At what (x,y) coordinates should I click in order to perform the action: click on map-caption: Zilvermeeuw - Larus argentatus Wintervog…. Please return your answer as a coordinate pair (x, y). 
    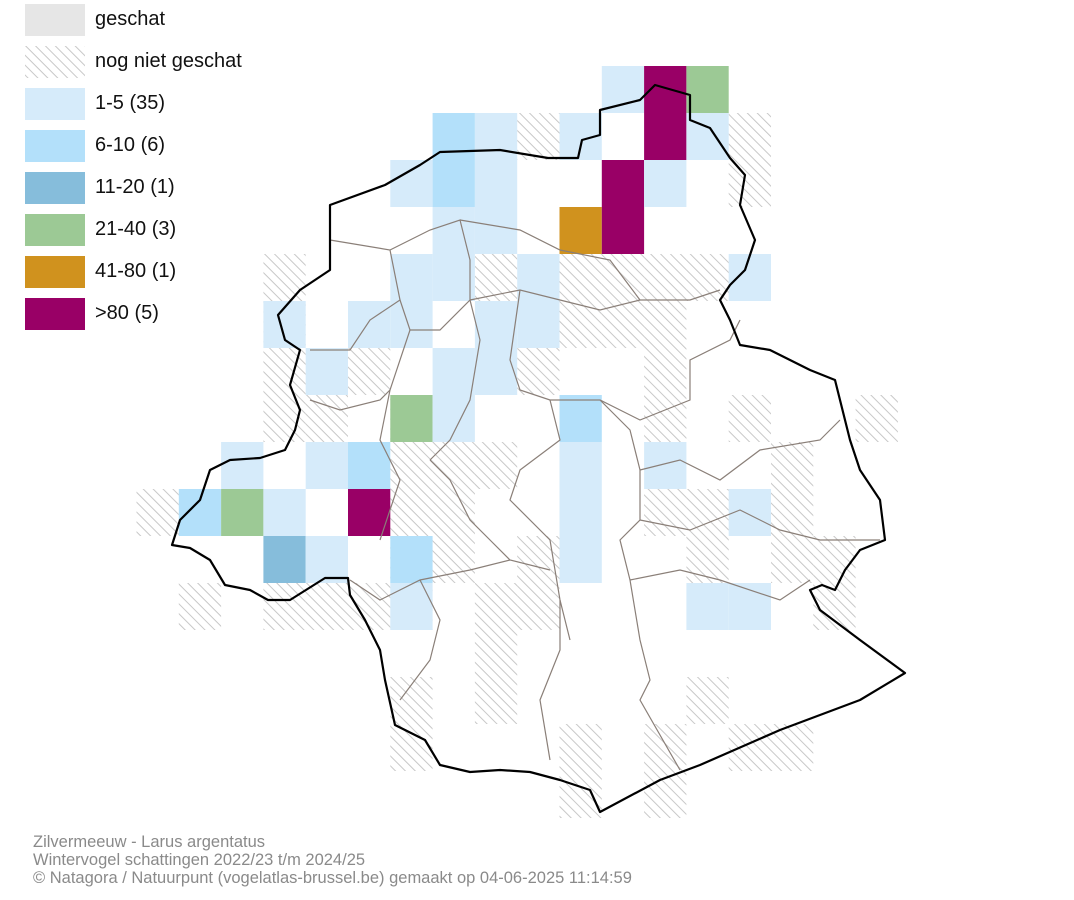
    Looking at the image, I should click on (332, 860).